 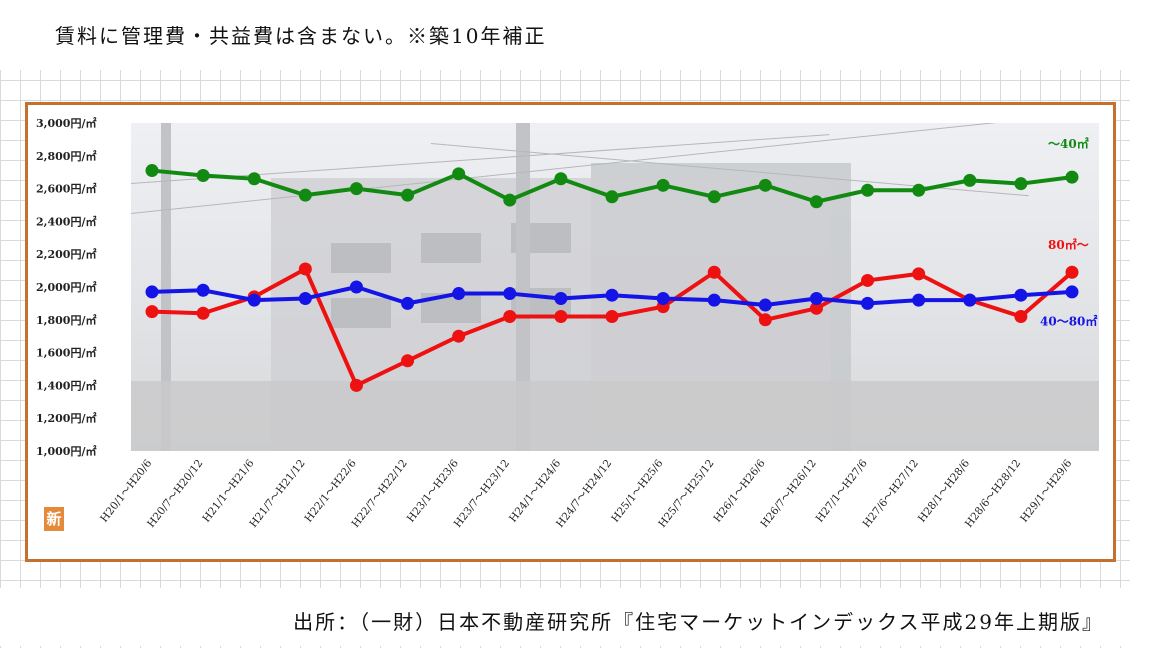 What do you see at coordinates (1046, 491) in the screenshot?
I see `x-tick-label: H29/1～H29/6` at bounding box center [1046, 491].